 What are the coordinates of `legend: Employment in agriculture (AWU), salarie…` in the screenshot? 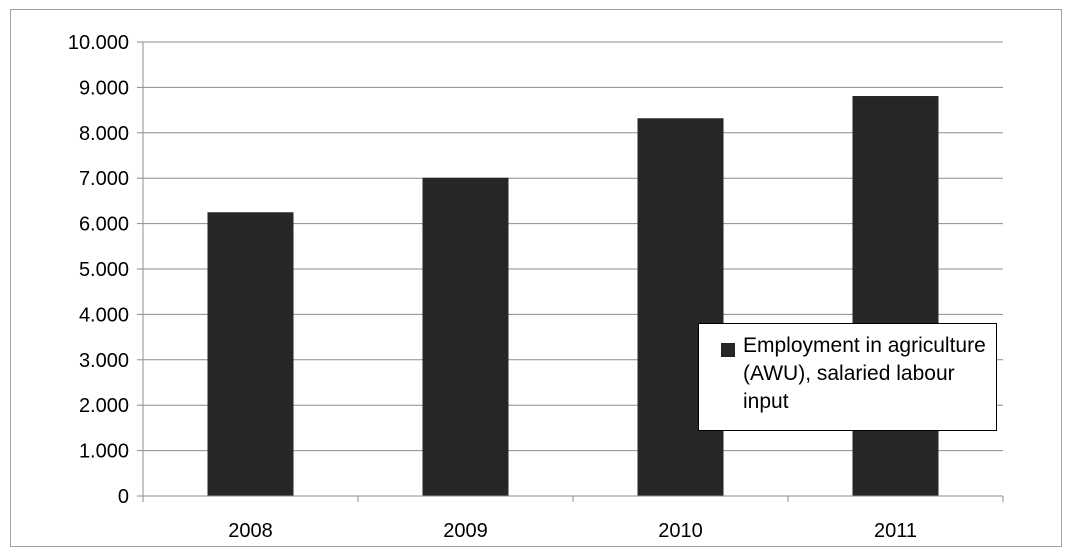 It's located at (847, 377).